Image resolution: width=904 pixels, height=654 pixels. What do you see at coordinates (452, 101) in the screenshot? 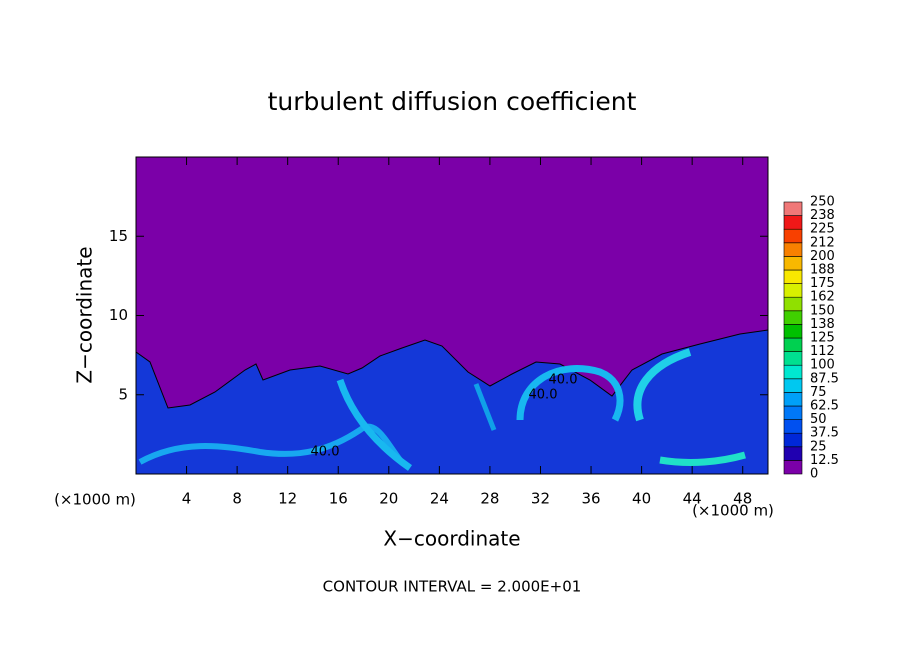
I see `chart-title: turbulent diffusion coefficient` at bounding box center [452, 101].